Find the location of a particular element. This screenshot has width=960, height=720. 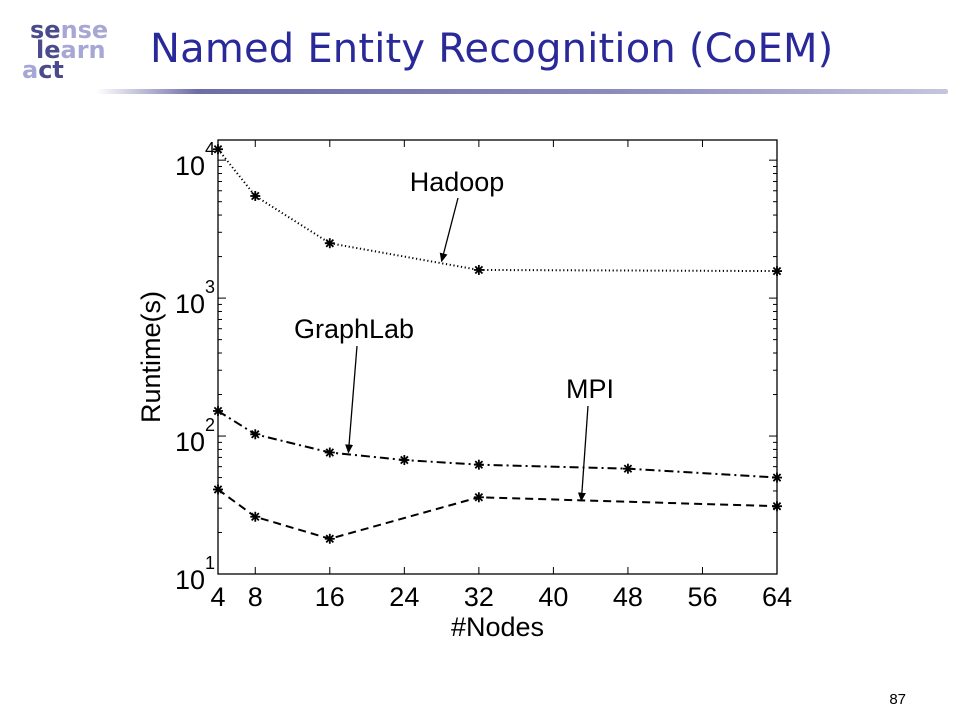

y-axis-label: Runtime(s) is located at coordinates (151, 357).